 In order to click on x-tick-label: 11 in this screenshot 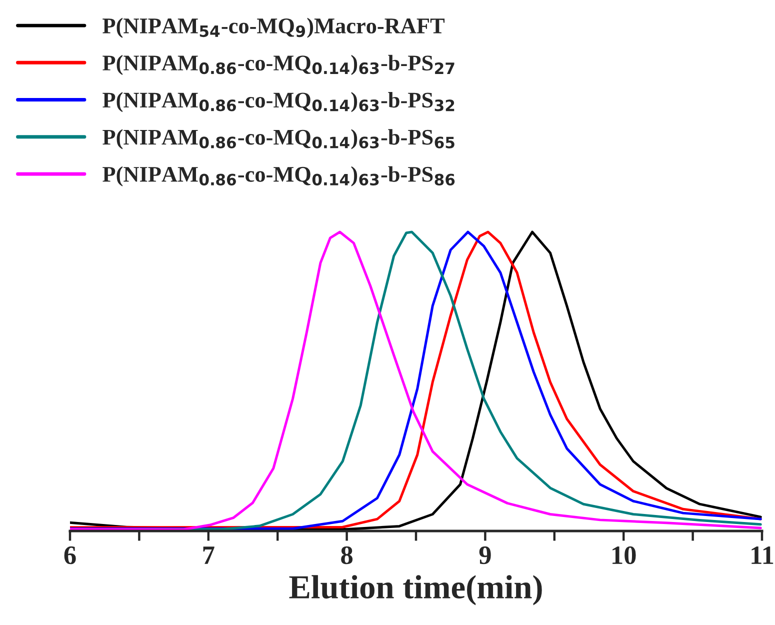, I will do `click(763, 555)`.